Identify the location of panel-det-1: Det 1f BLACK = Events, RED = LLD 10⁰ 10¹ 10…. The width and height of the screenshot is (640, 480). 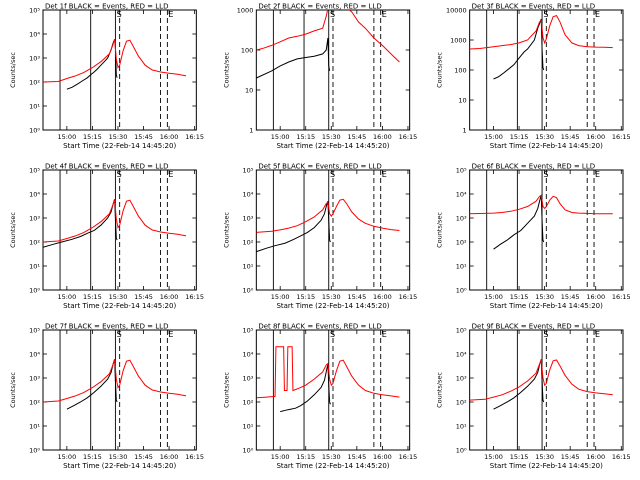
(106, 77).